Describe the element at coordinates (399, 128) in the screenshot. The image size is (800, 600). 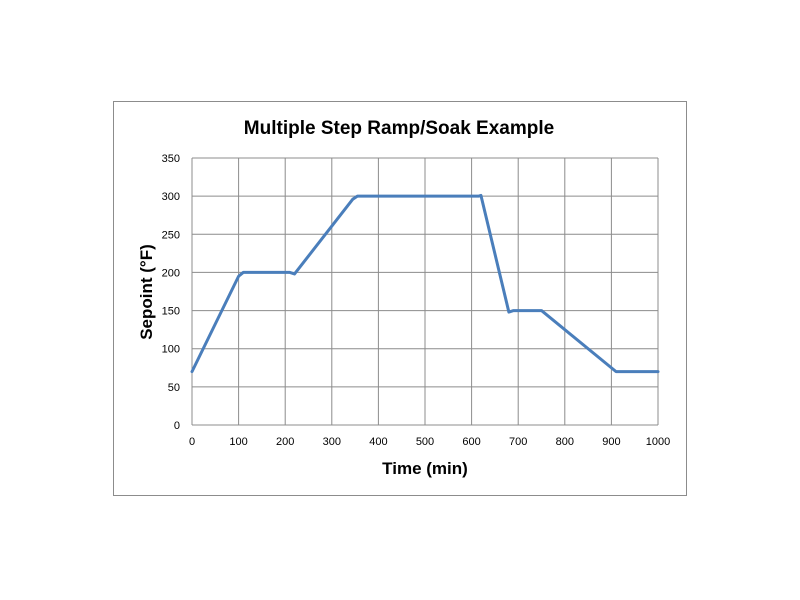
I see `chart-title: Multiple Step Ramp/Soak Example` at that location.